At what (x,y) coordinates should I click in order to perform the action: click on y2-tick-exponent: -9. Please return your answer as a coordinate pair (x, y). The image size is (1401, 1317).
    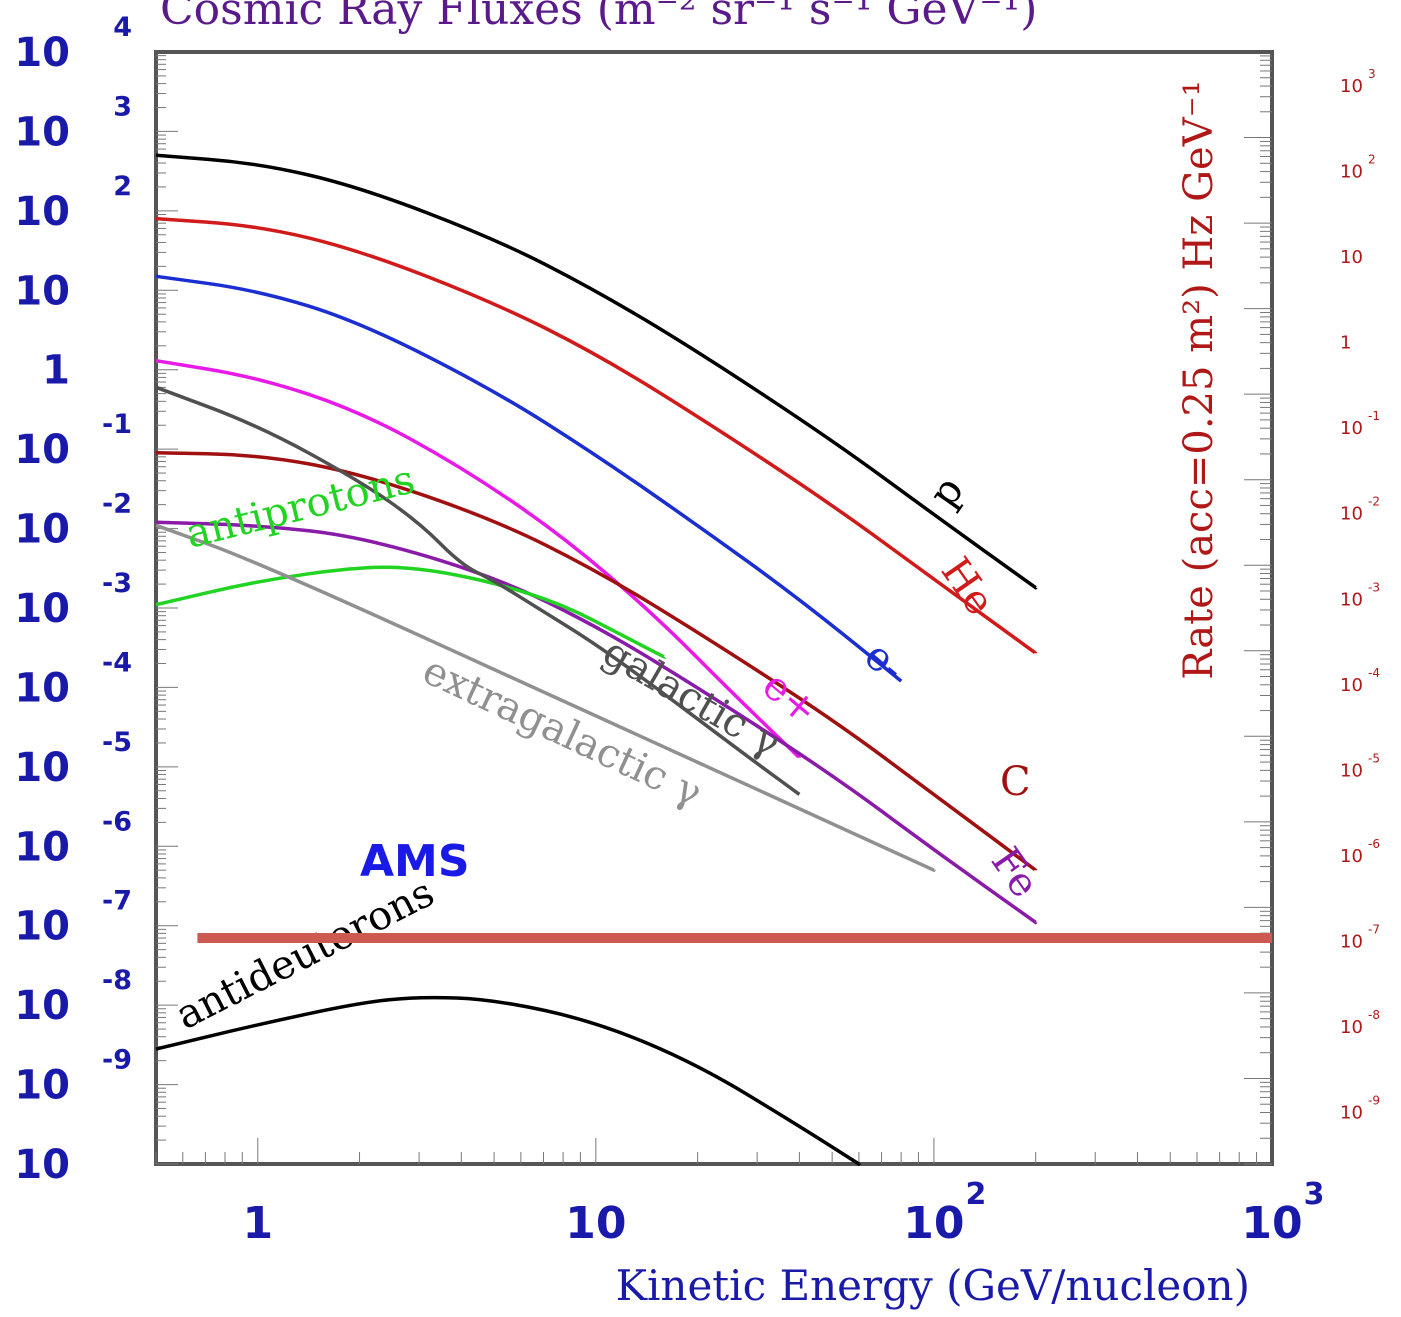
    Looking at the image, I should click on (1374, 1101).